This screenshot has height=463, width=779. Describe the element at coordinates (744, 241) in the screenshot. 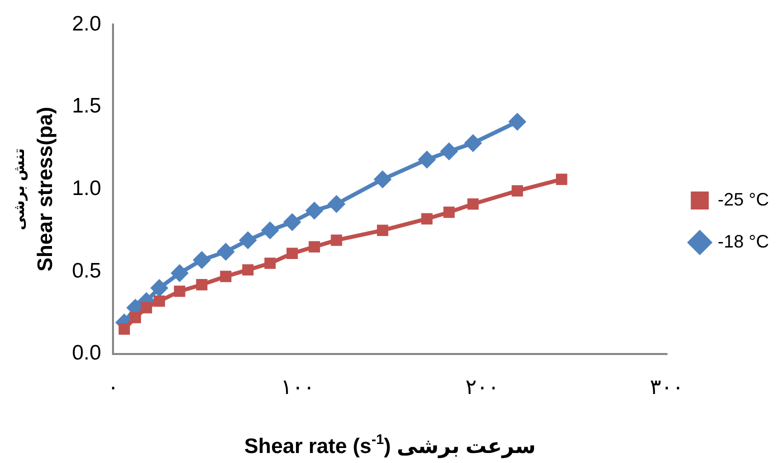

I see `legend-label: -18 °C` at that location.